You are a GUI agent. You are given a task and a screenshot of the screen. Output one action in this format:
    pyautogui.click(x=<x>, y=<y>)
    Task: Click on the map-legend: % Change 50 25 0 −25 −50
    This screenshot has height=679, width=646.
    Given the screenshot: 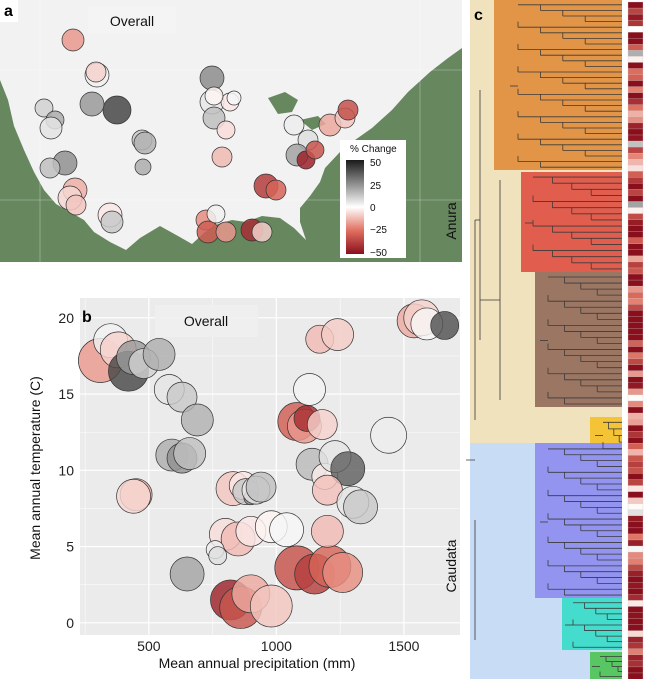 What is the action you would take?
    pyautogui.click(x=373, y=199)
    